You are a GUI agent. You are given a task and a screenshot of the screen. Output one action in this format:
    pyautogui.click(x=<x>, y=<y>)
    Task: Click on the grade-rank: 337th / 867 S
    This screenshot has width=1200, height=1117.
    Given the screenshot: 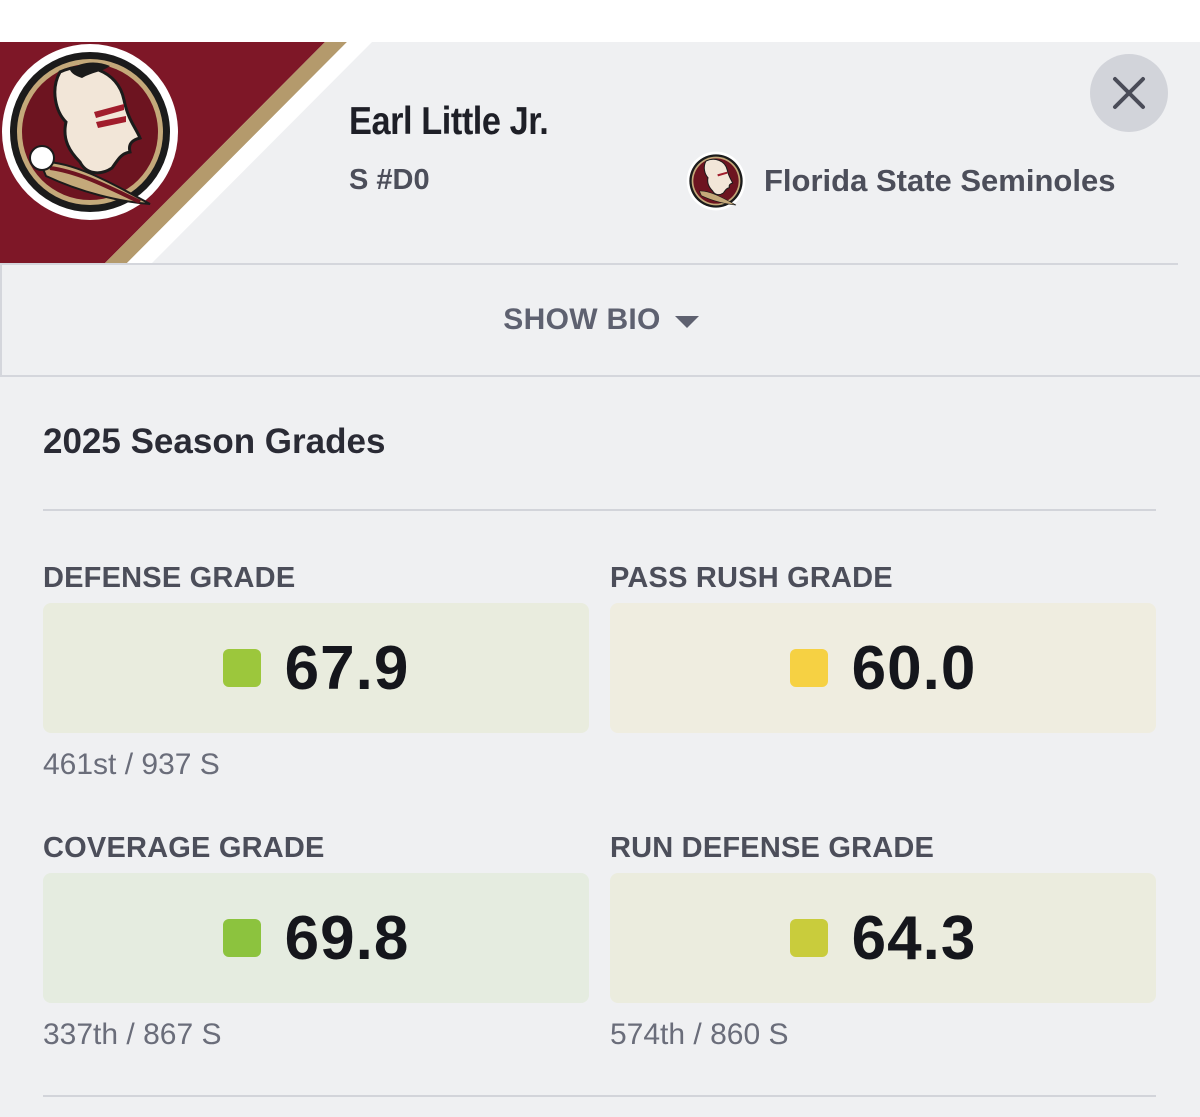 What is the action you would take?
    pyautogui.click(x=132, y=1034)
    